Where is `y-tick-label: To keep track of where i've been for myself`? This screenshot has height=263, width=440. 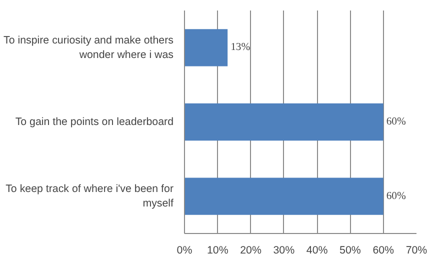 y-tick-label: To keep track of where i've been for myself is located at coordinates (90, 196).